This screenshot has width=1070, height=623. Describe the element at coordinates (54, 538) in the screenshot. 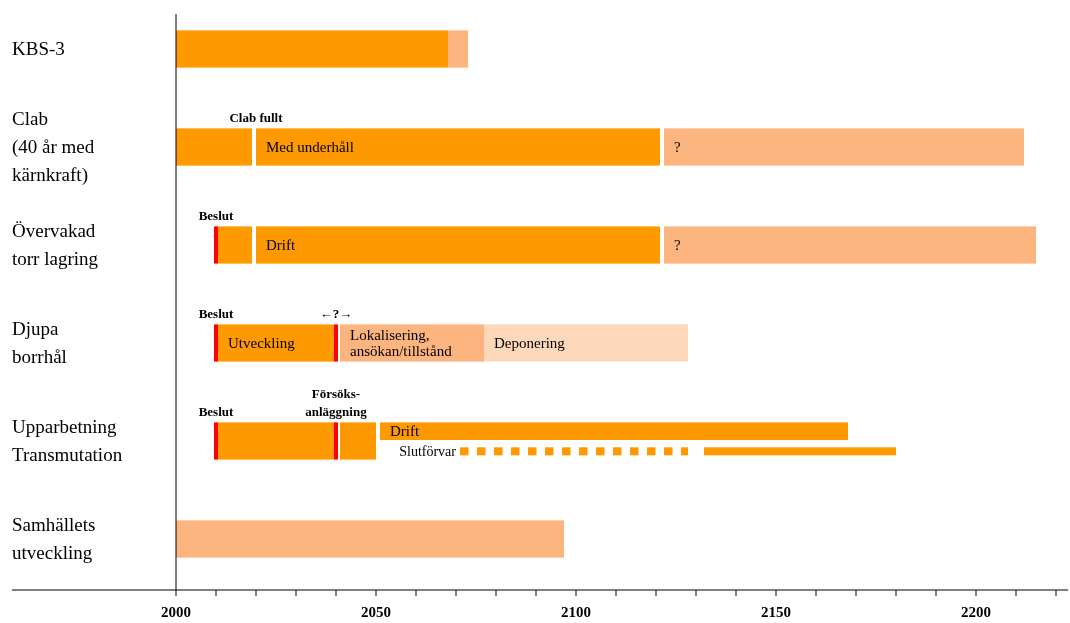

I see `y-tick-label: Samhällets utveckling` at that location.